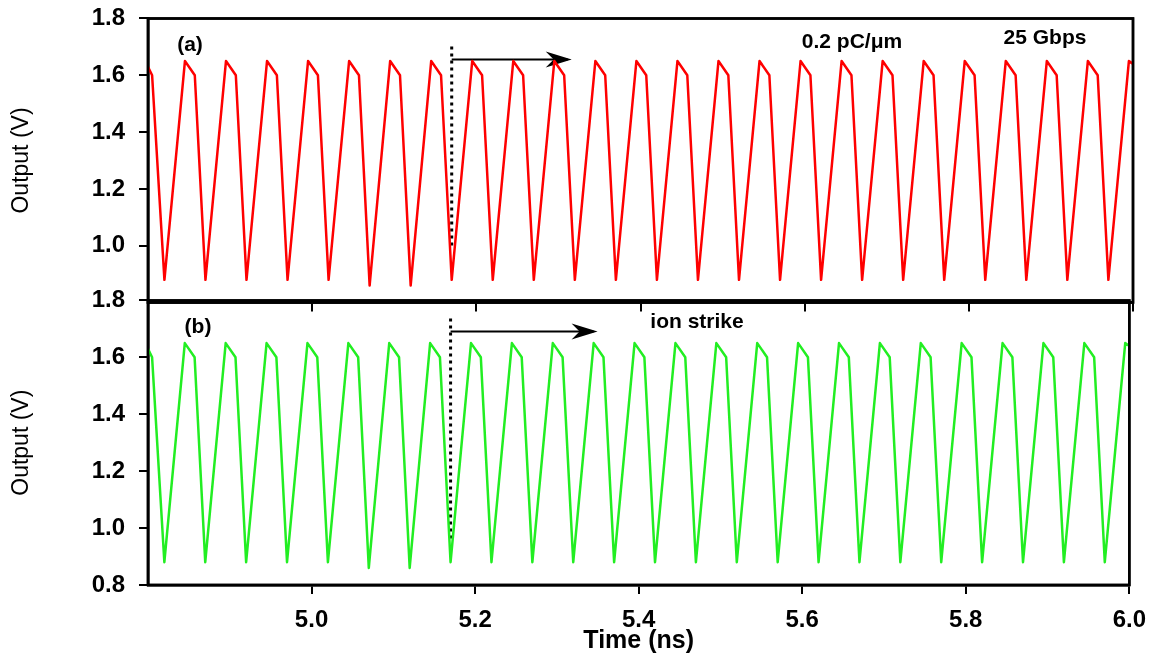 The image size is (1165, 661). What do you see at coordinates (852, 41) in the screenshot?
I see `annotation: 0.2 pC/μm` at bounding box center [852, 41].